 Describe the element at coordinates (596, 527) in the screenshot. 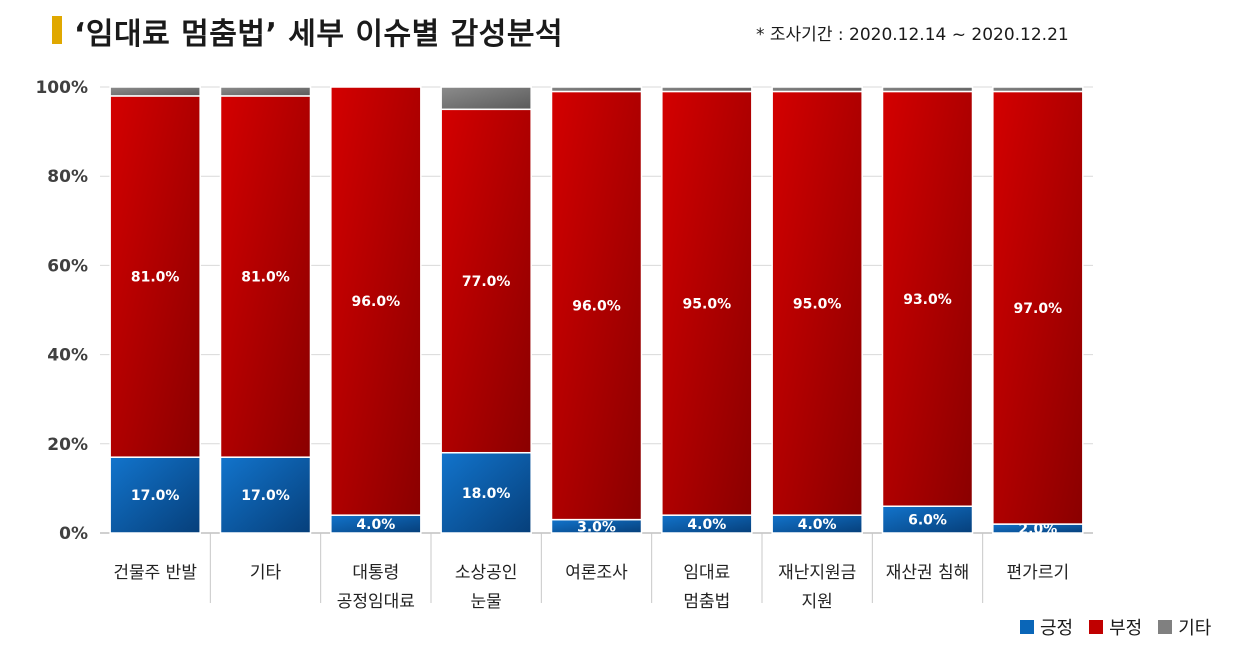

I see `data-label: 3.0%` at that location.